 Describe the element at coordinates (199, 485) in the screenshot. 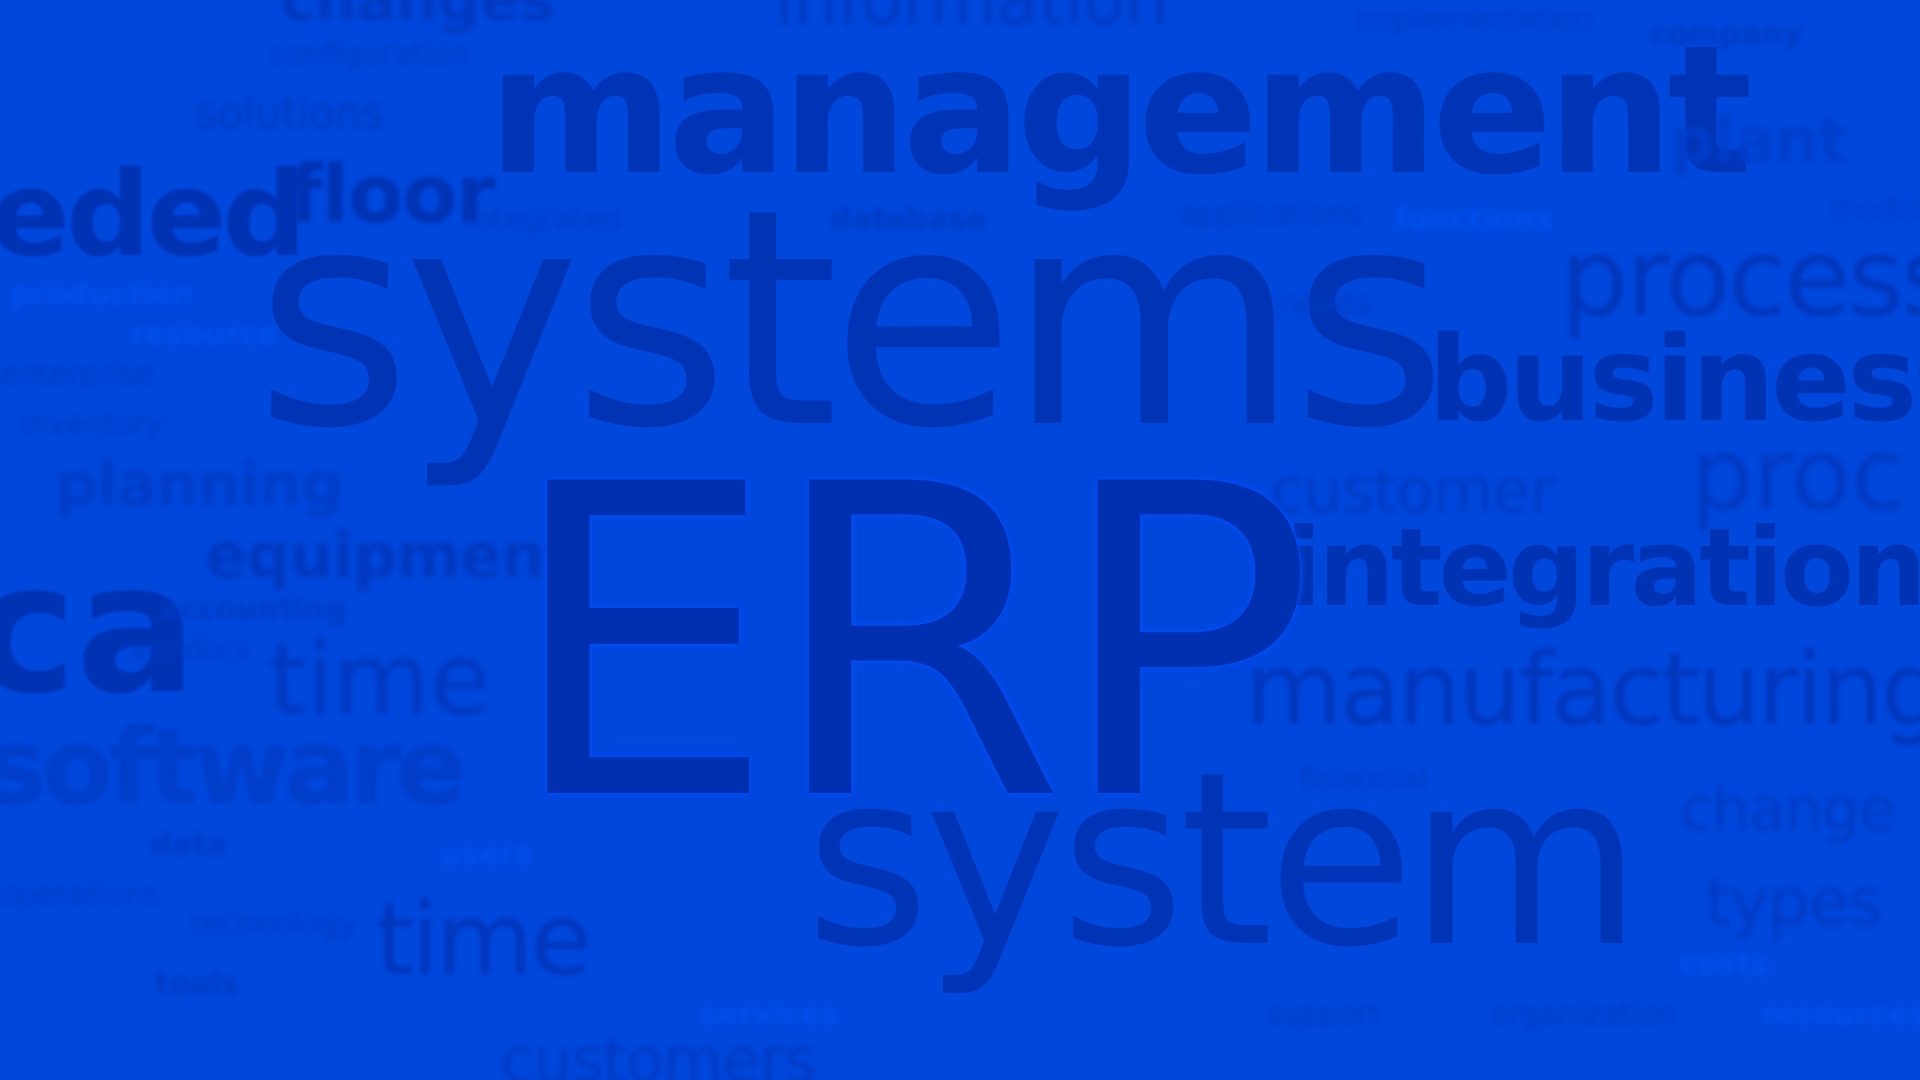

I see `word-planning: planning` at that location.